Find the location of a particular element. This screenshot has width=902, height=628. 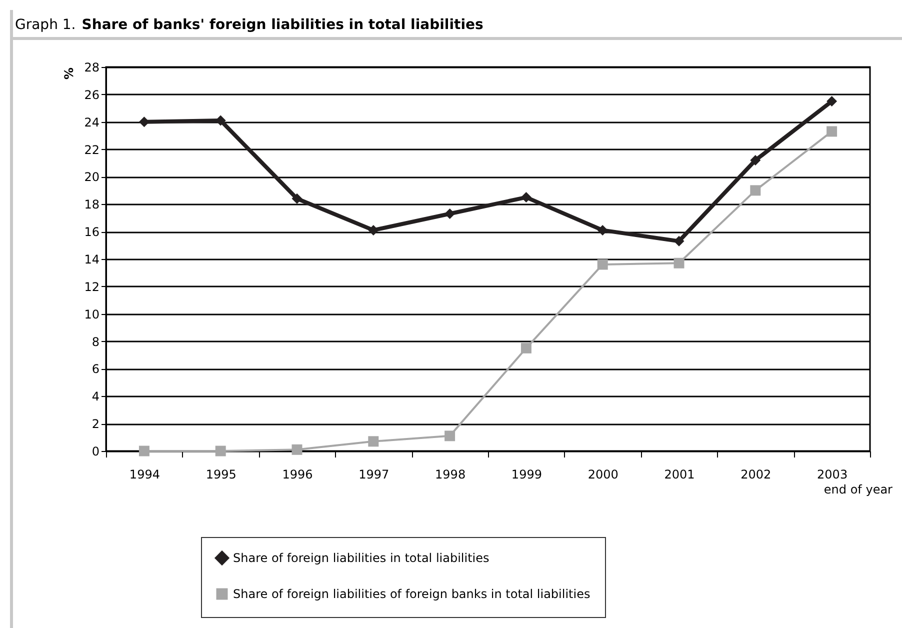

y-tick-label: 12 is located at coordinates (92, 287).